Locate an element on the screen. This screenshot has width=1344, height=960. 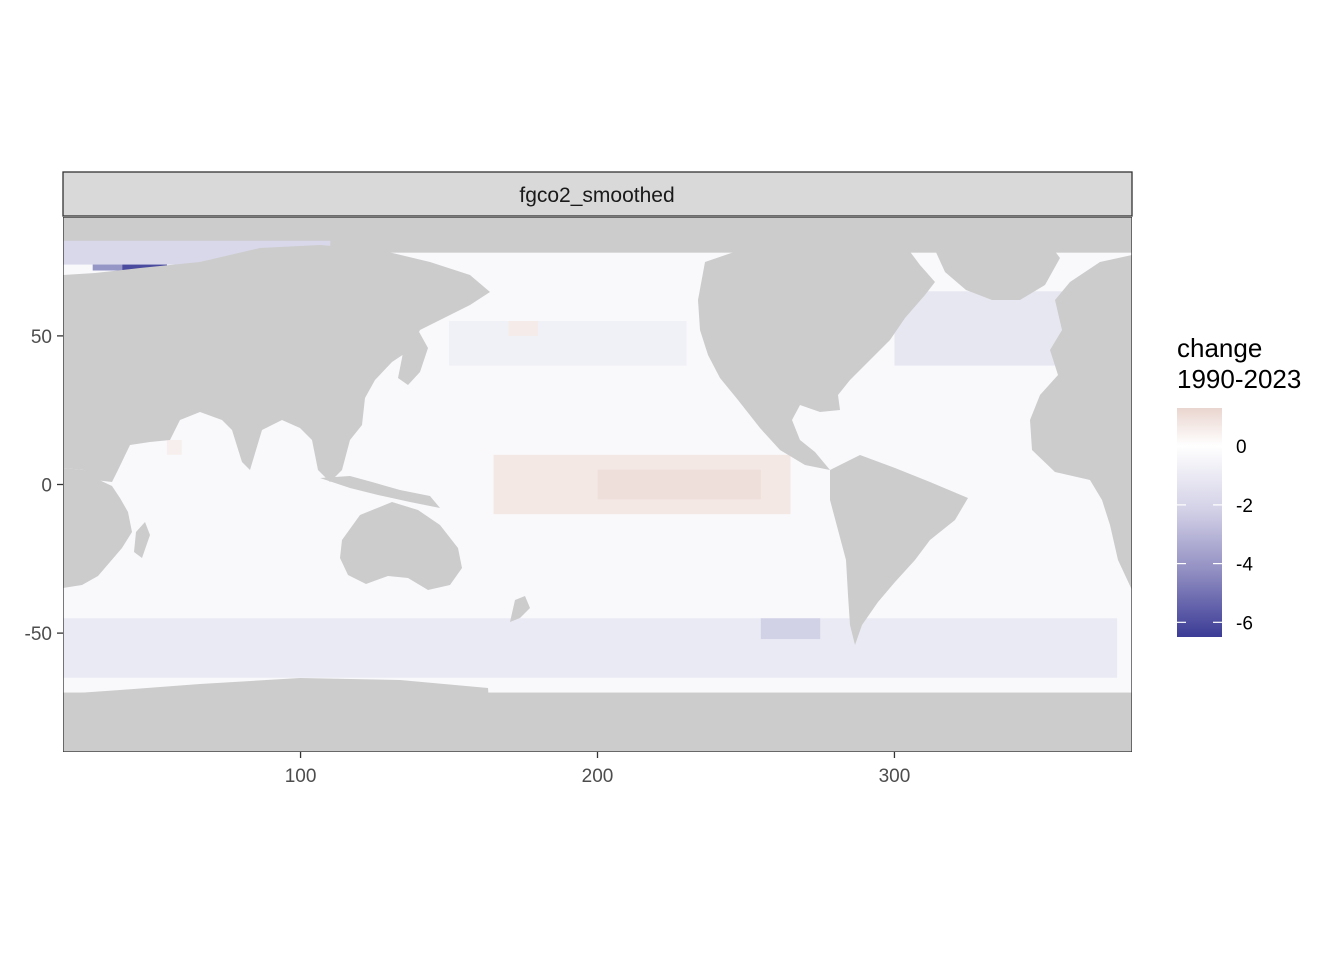
legend-break-label: -2 is located at coordinates (1244, 506).